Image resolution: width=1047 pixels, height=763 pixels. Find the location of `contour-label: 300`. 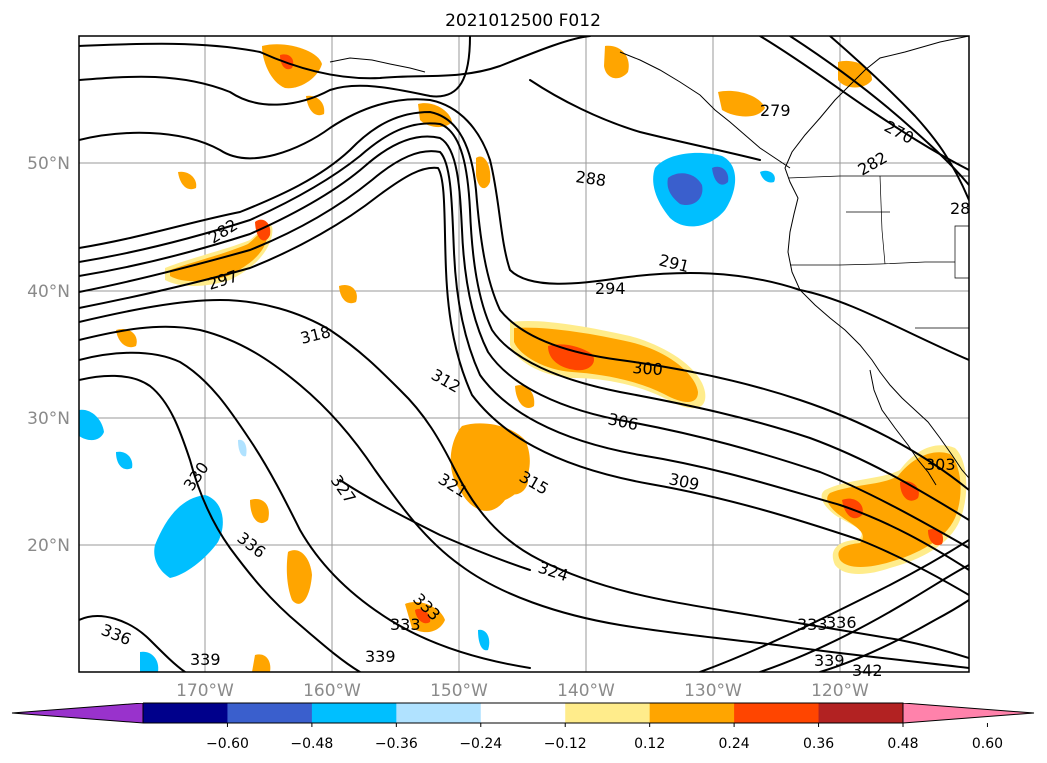

contour-label: 300 is located at coordinates (648, 368).